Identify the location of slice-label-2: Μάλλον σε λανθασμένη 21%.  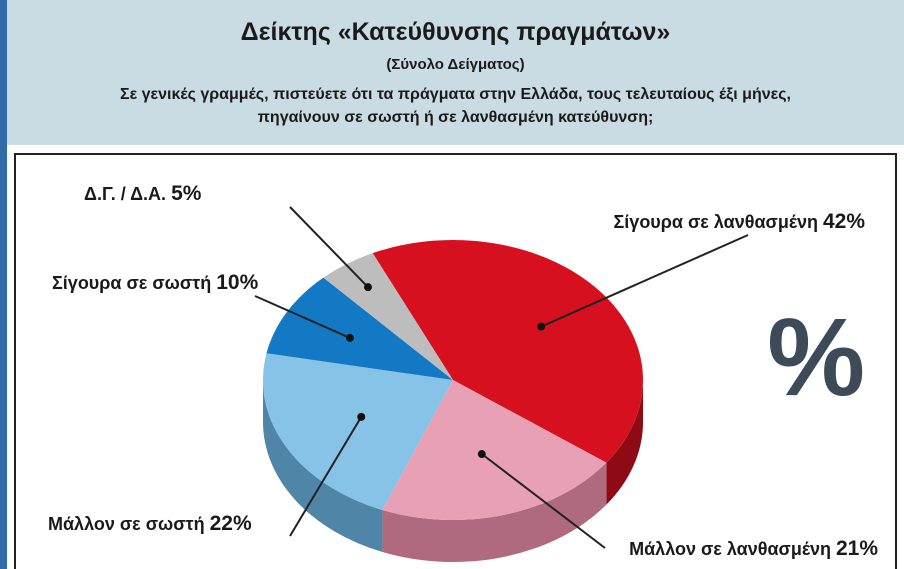
(753, 548).